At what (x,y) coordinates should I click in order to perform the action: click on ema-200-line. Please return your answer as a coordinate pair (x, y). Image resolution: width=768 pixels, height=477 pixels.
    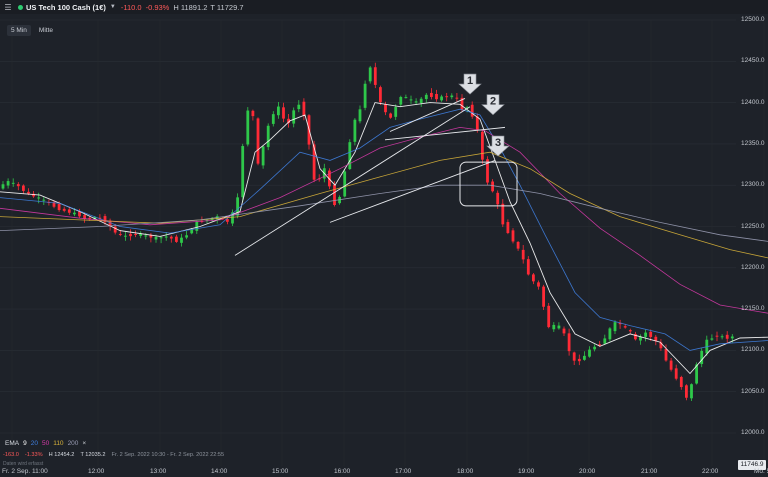
    Looking at the image, I should click on (384, 213).